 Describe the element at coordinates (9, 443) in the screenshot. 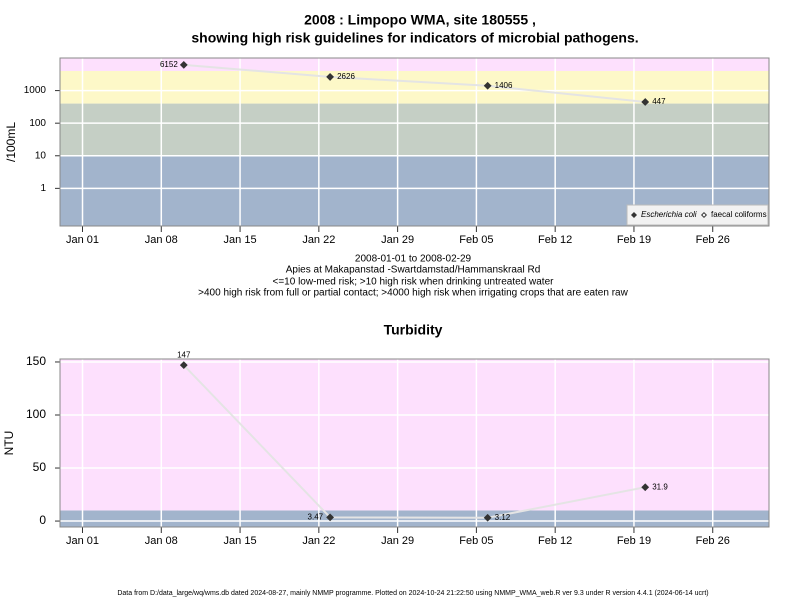

I see `y-label: NTU` at that location.